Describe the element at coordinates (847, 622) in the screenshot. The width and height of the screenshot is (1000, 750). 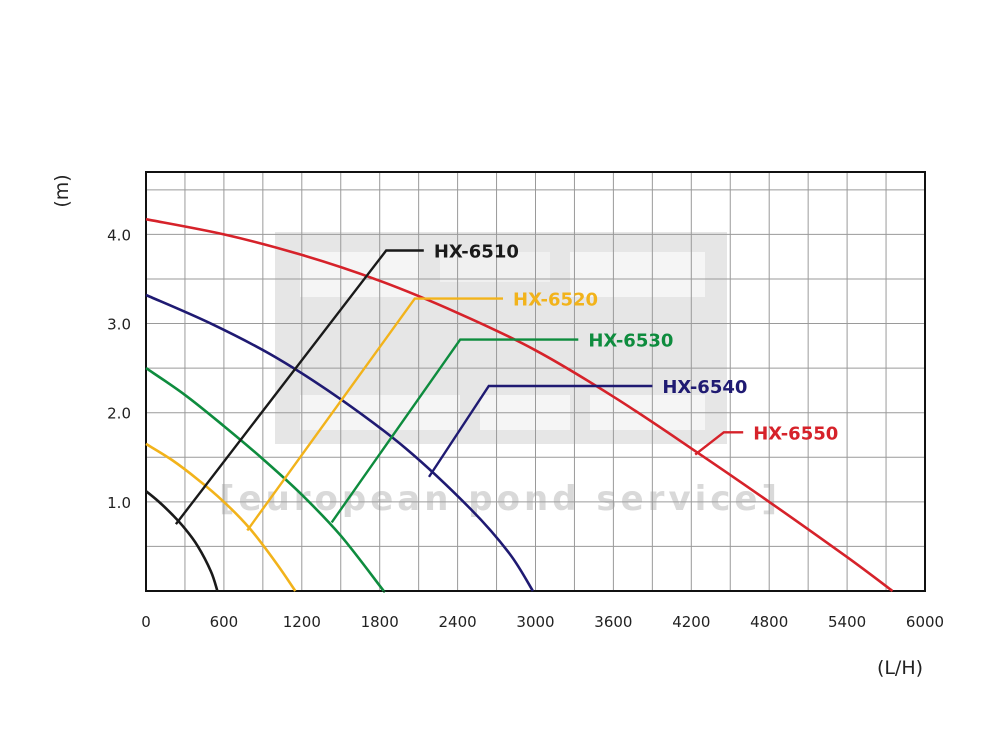
I see `x-tick-label: 5400` at that location.